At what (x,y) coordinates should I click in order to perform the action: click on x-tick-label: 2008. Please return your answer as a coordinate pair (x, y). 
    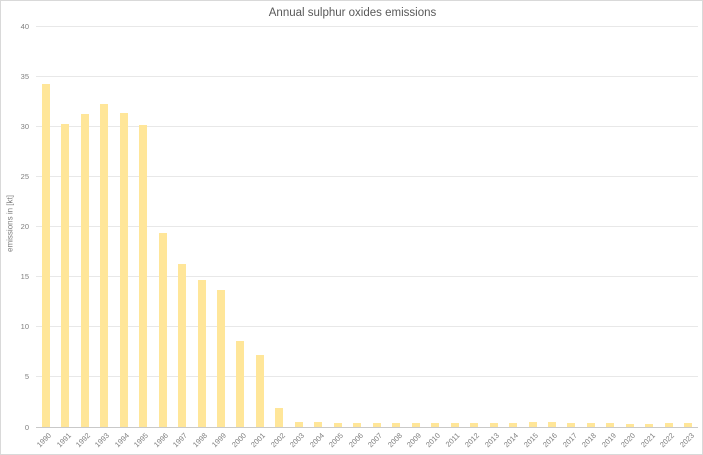
    Looking at the image, I should click on (394, 440).